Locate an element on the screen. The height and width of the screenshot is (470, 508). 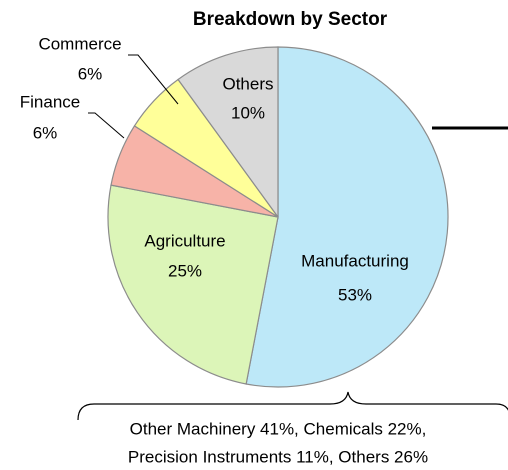
slice-label: Commerce is located at coordinates (79, 43).